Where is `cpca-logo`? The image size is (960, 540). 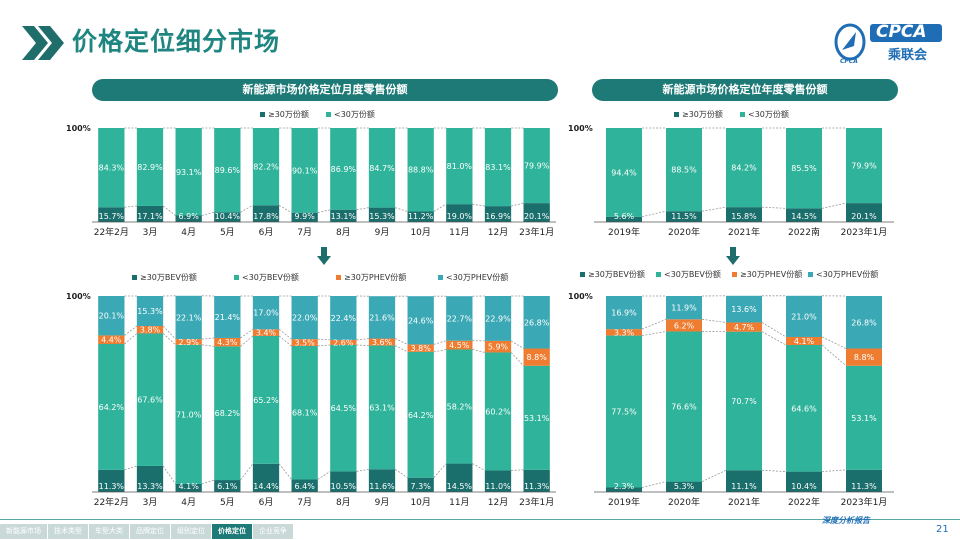 cpca-logo is located at coordinates (888, 42).